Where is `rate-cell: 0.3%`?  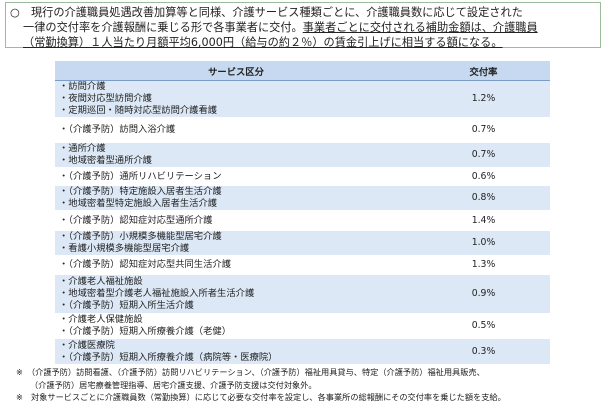
rate-cell: 0.3% is located at coordinates (483, 351).